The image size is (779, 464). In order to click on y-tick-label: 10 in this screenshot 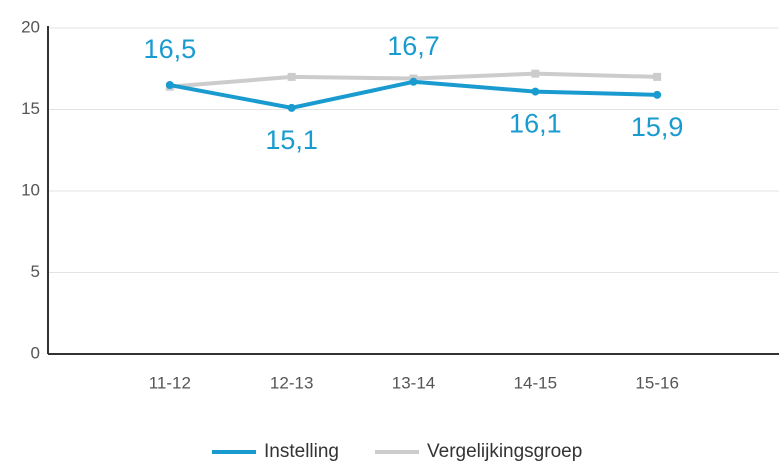, I will do `click(30, 189)`.